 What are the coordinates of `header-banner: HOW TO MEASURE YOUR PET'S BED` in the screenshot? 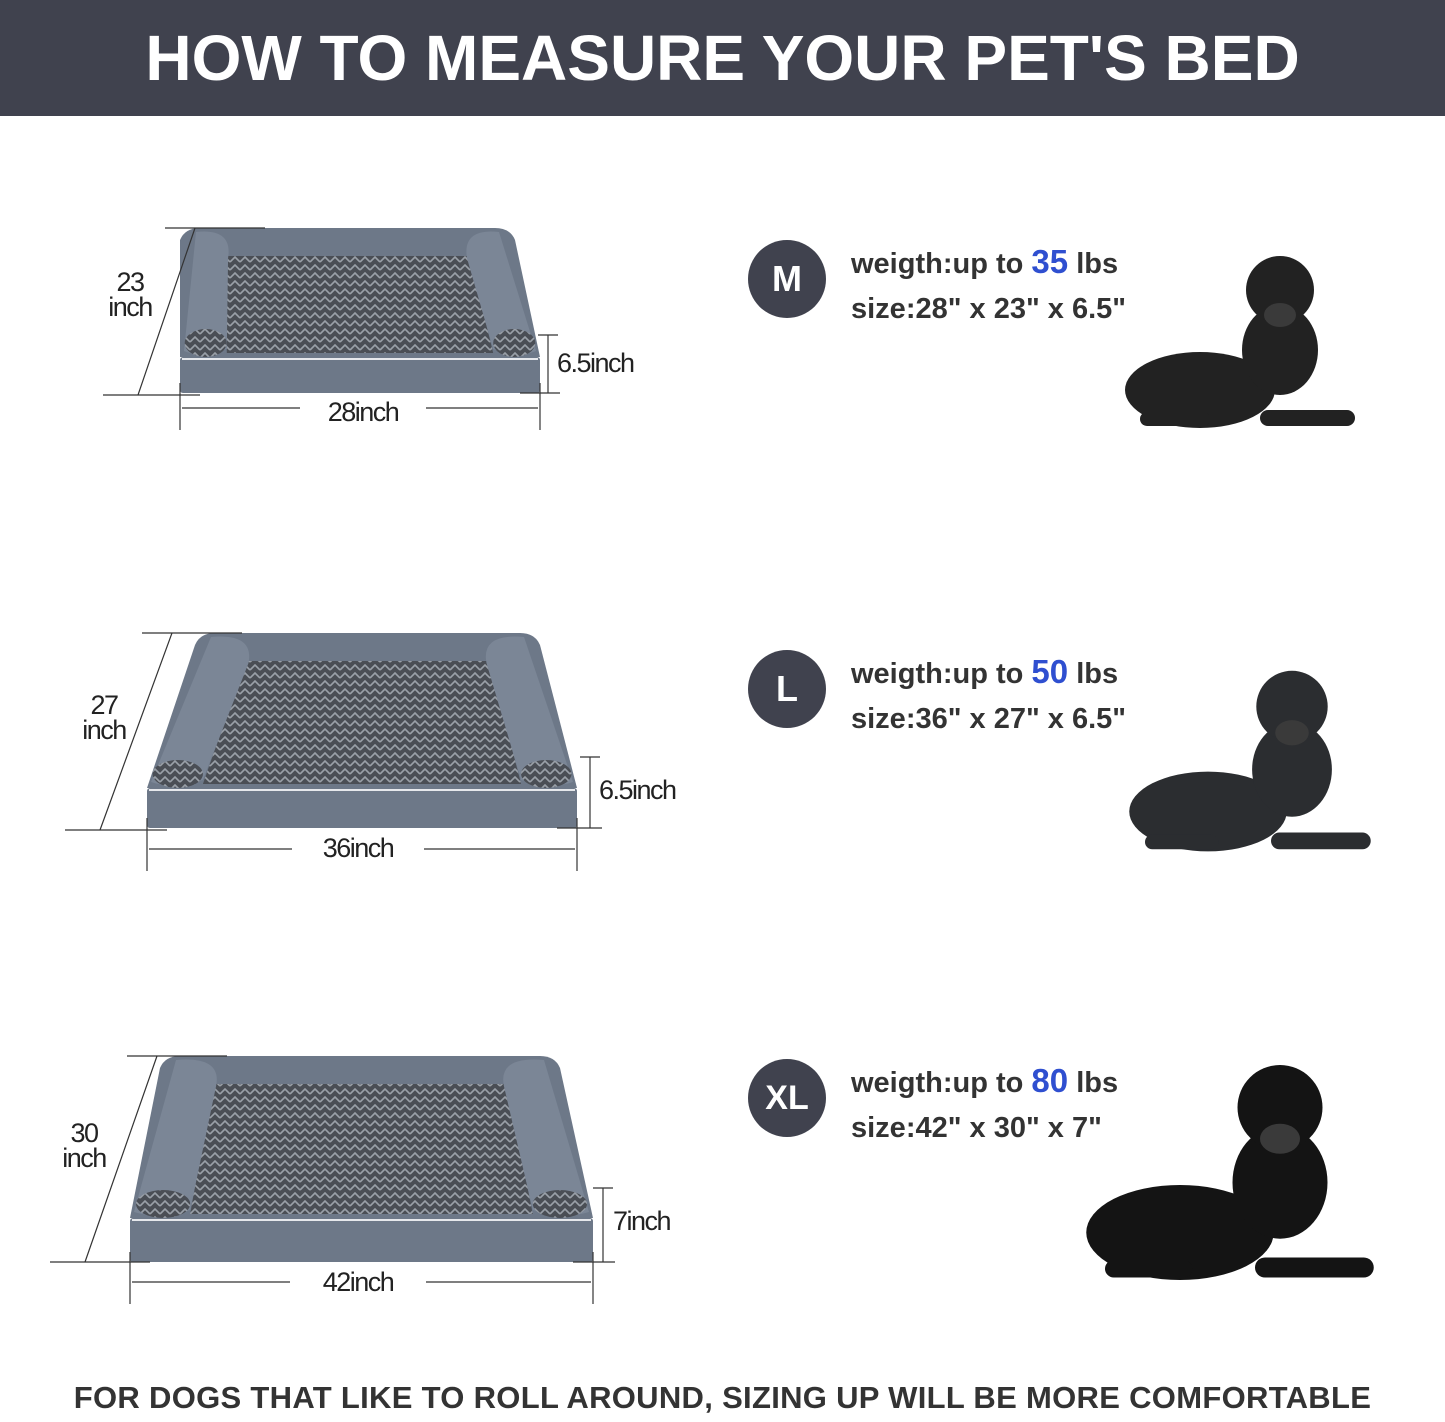 It's located at (722, 58).